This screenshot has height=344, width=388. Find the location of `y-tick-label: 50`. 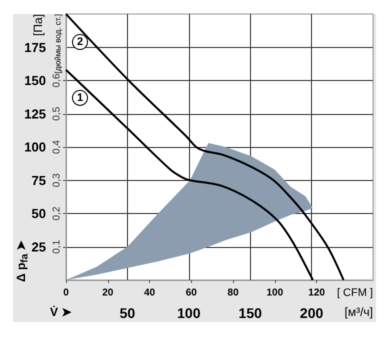

y-tick-label: 50 is located at coordinates (39, 213).